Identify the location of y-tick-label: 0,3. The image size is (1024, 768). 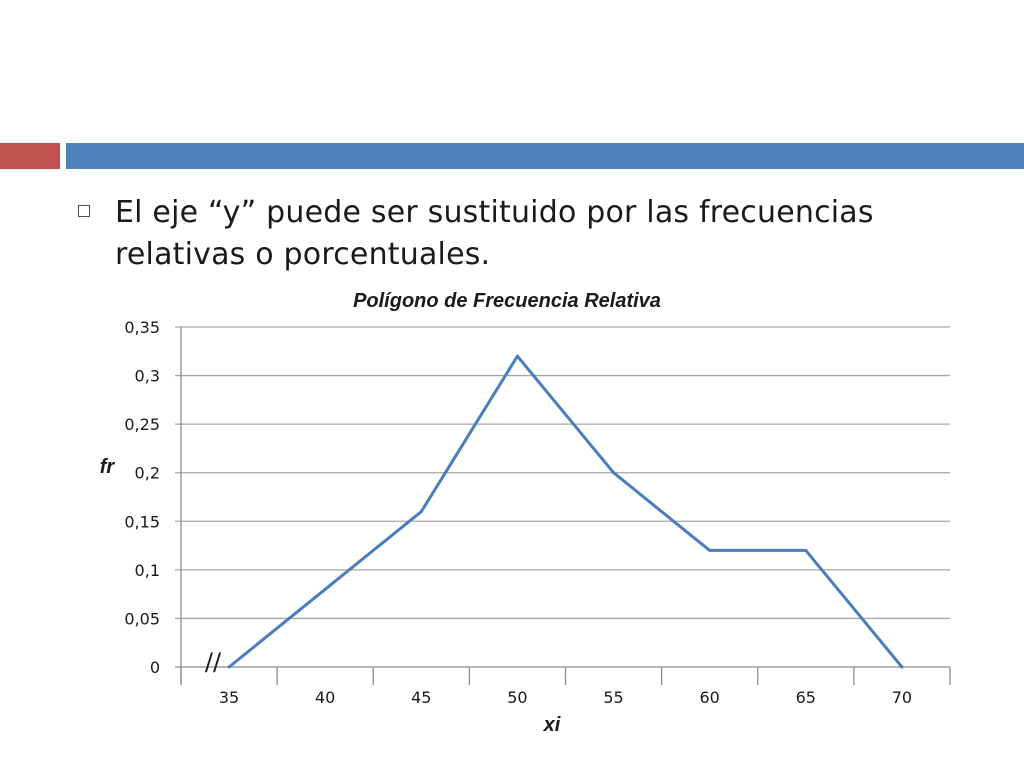
(147, 376).